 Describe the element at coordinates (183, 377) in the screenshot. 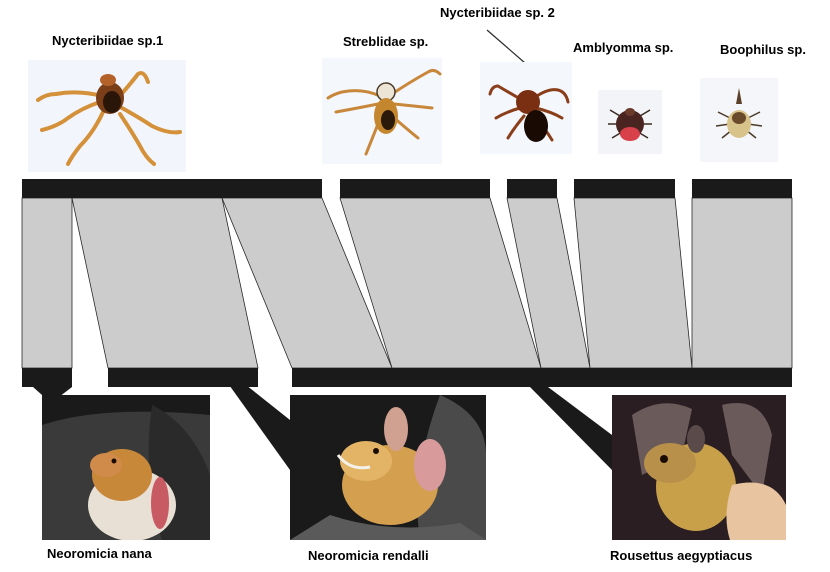

I see `host-bar-neoromicia-rendalli` at that location.